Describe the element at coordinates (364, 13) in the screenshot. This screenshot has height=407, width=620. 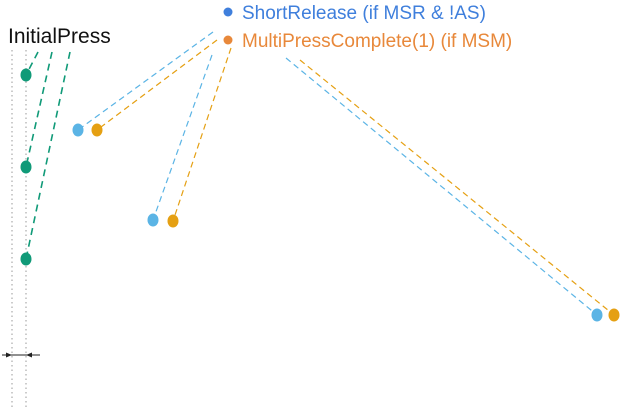
I see `legend-label-short-release: ShortRelease (if MSR & !AS)` at that location.